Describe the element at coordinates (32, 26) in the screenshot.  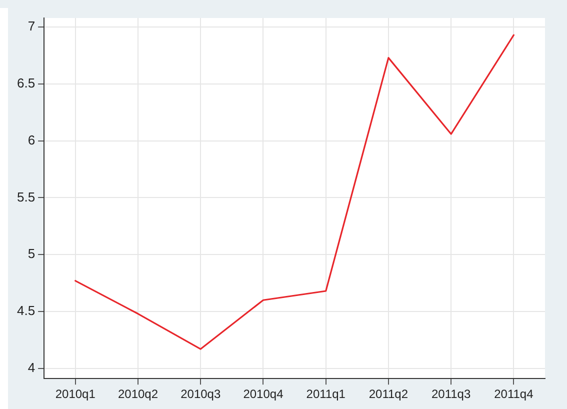
I see `y-tick-label: 7` at that location.